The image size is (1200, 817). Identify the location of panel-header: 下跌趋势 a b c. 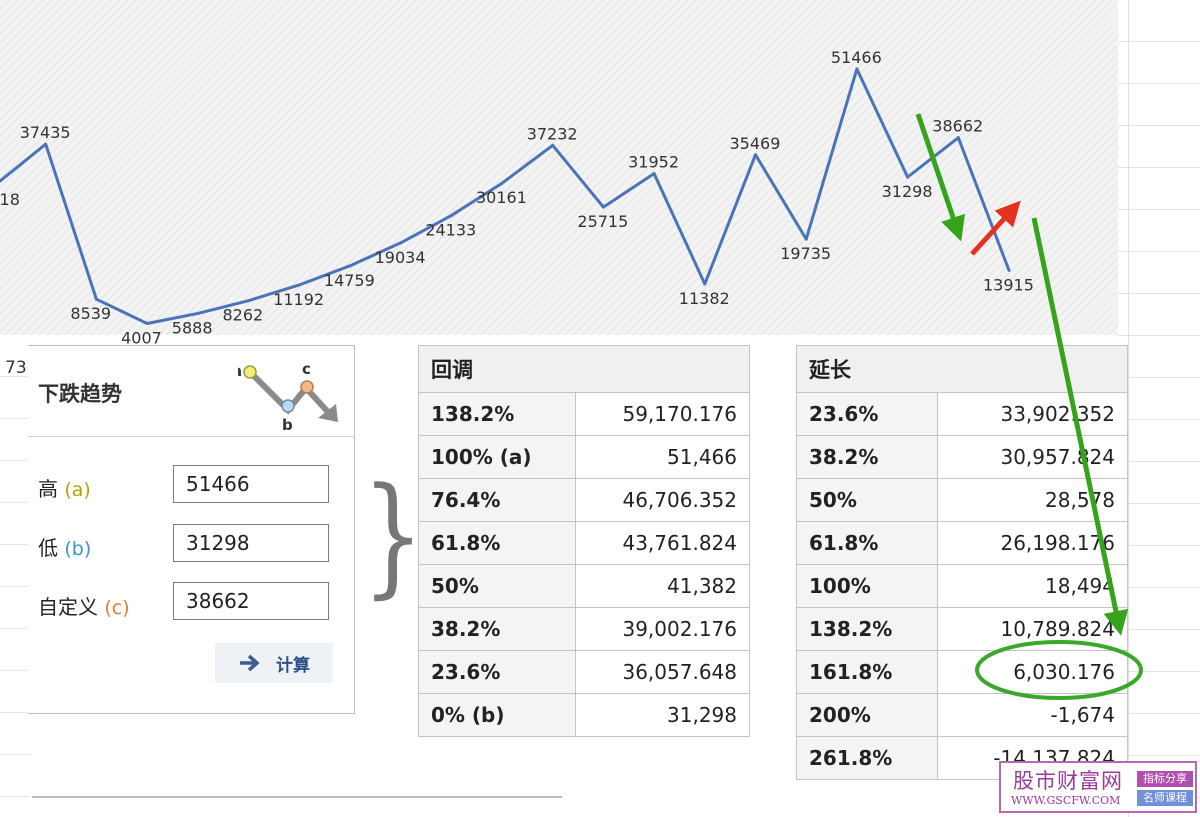
(191, 391).